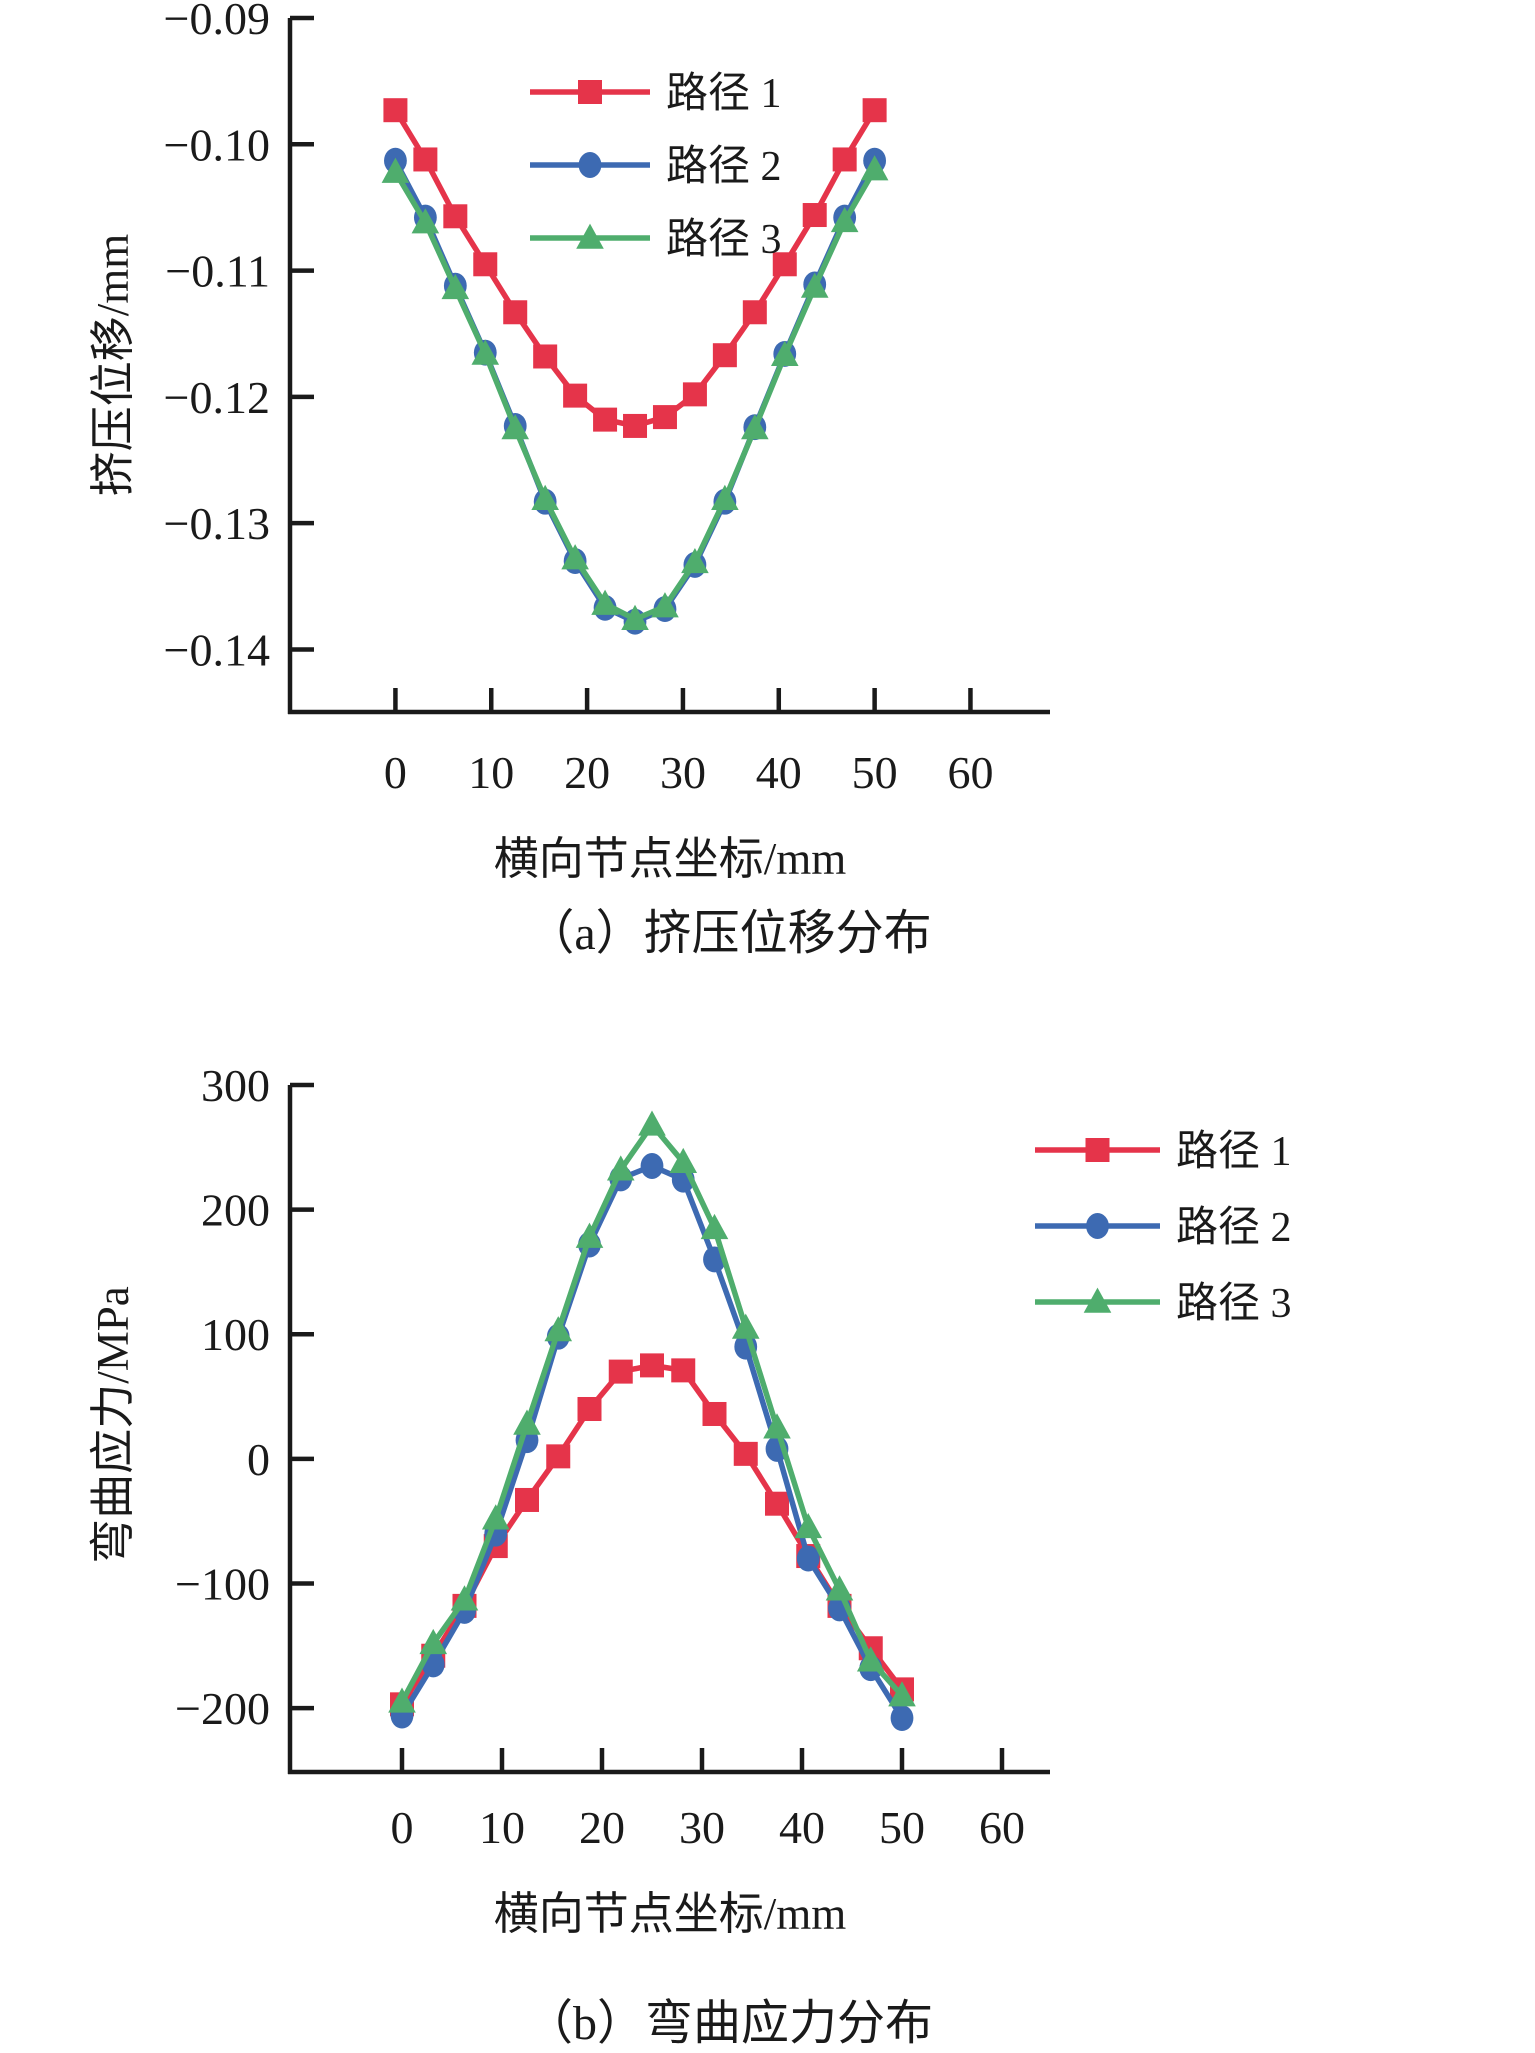 This screenshot has height=2053, width=1535. Describe the element at coordinates (235, 1085) in the screenshot. I see `y-tick-label: 300` at that location.